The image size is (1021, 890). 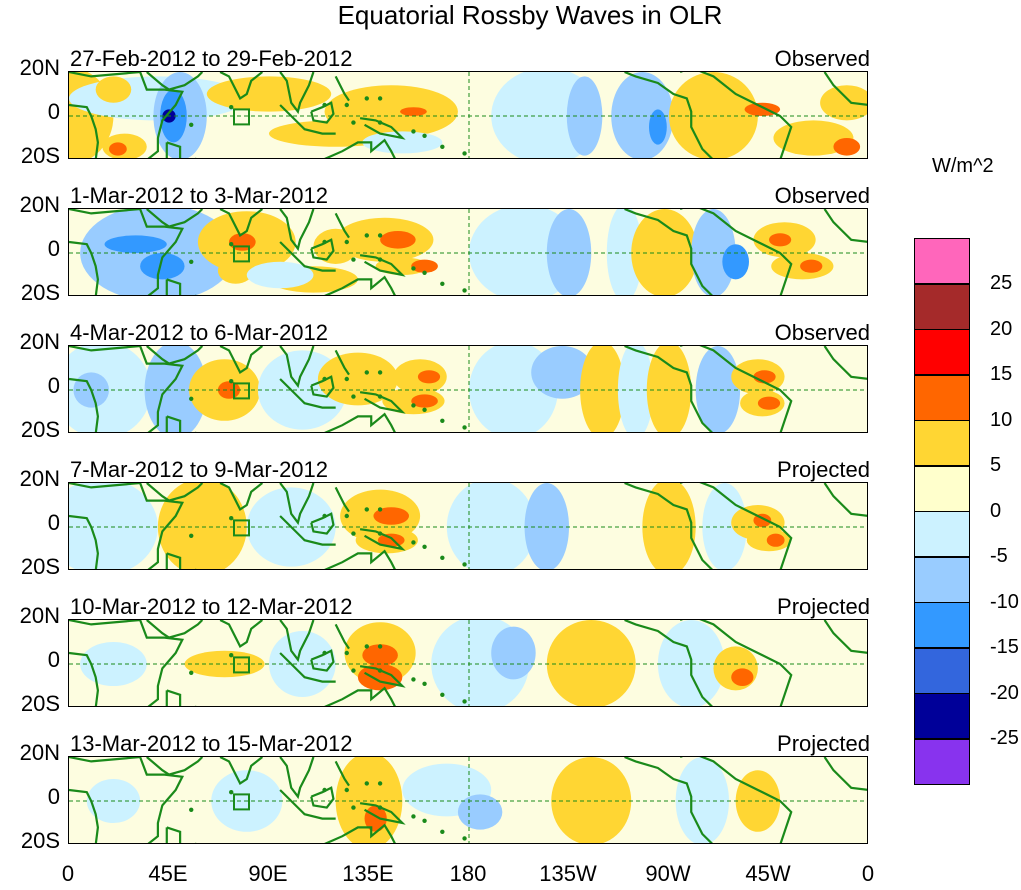 I want to click on longitude-label: 180, so click(x=468, y=873).